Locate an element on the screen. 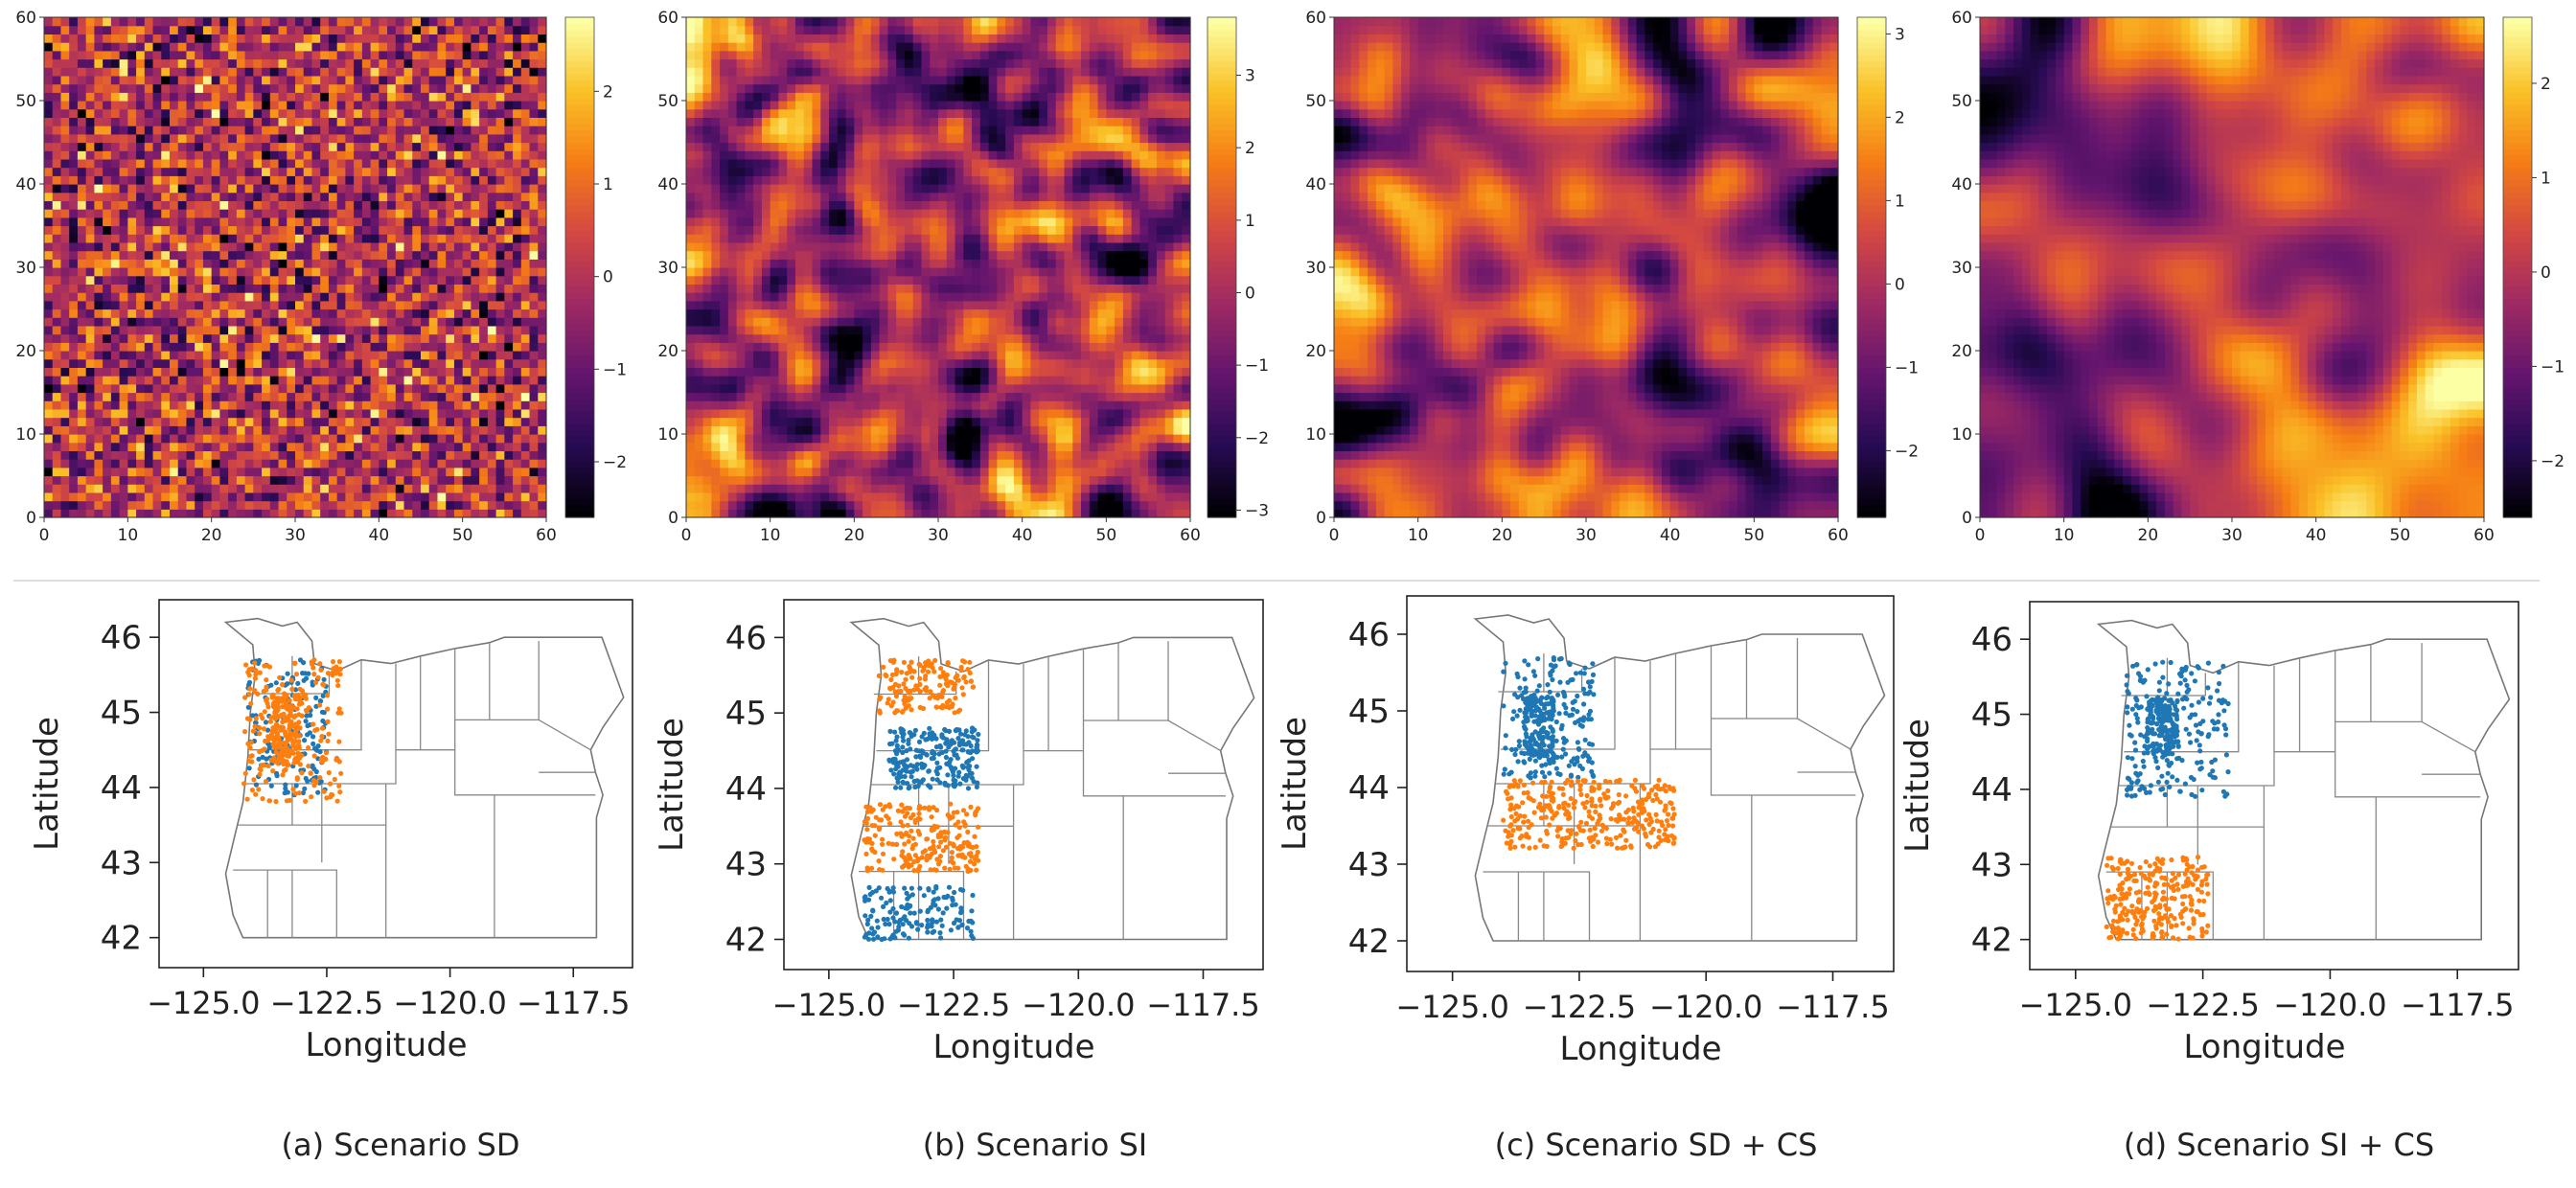  colorbar-segment is located at coordinates (579, 132).